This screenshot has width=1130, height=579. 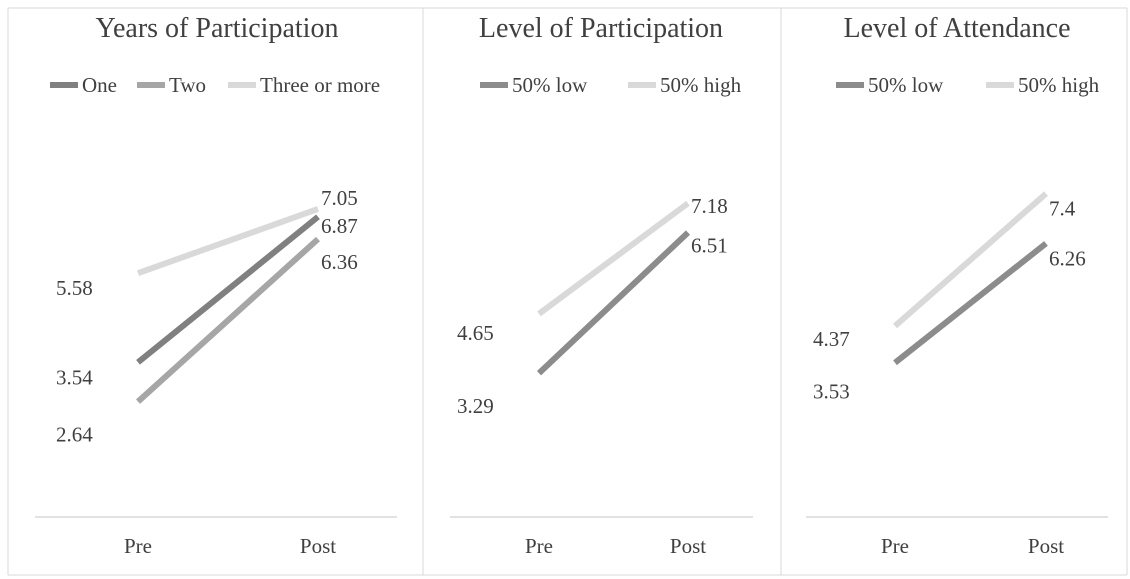 I want to click on legend-label: Two, so click(x=187, y=85).